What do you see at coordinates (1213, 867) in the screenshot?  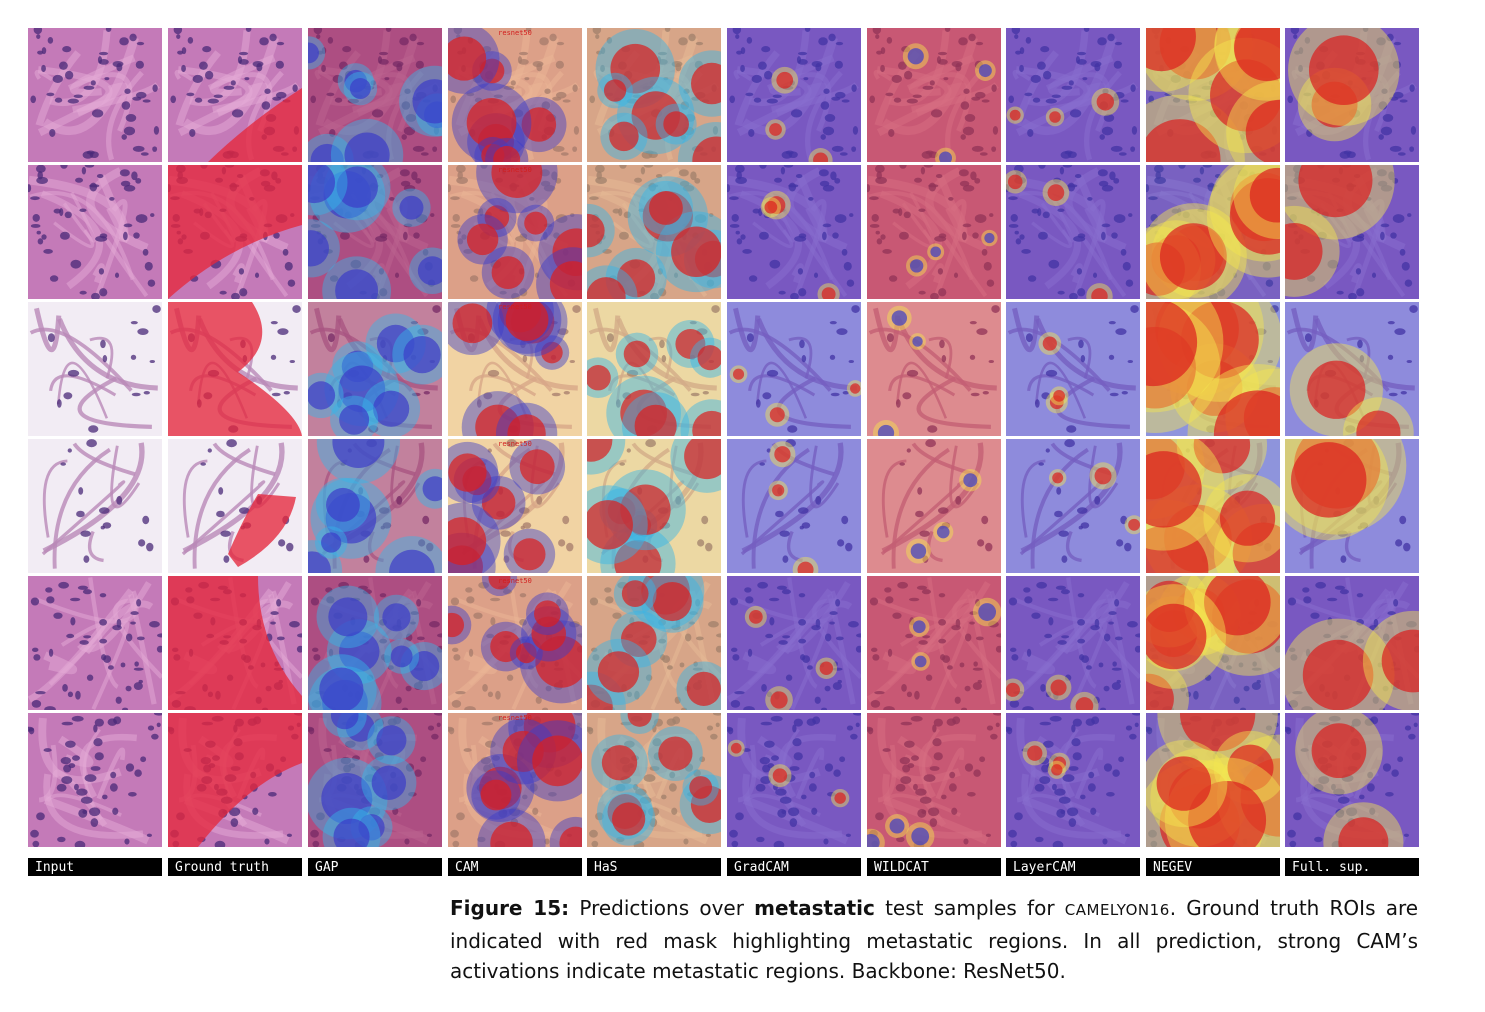 I see `column-label: NEGEV` at bounding box center [1213, 867].